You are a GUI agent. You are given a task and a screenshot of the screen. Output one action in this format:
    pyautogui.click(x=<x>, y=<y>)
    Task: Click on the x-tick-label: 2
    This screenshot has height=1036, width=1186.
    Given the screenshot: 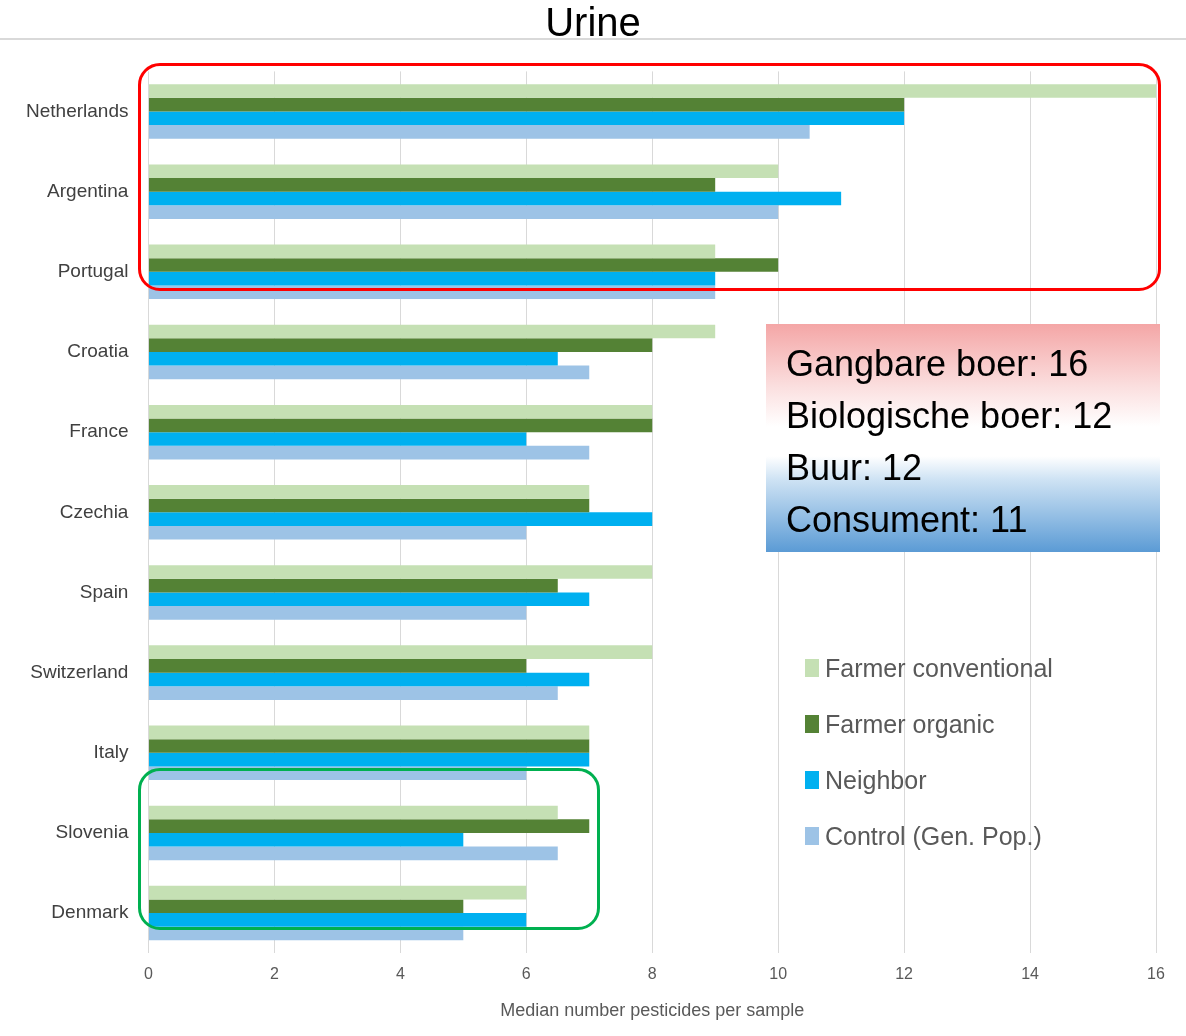 What is the action you would take?
    pyautogui.click(x=274, y=974)
    